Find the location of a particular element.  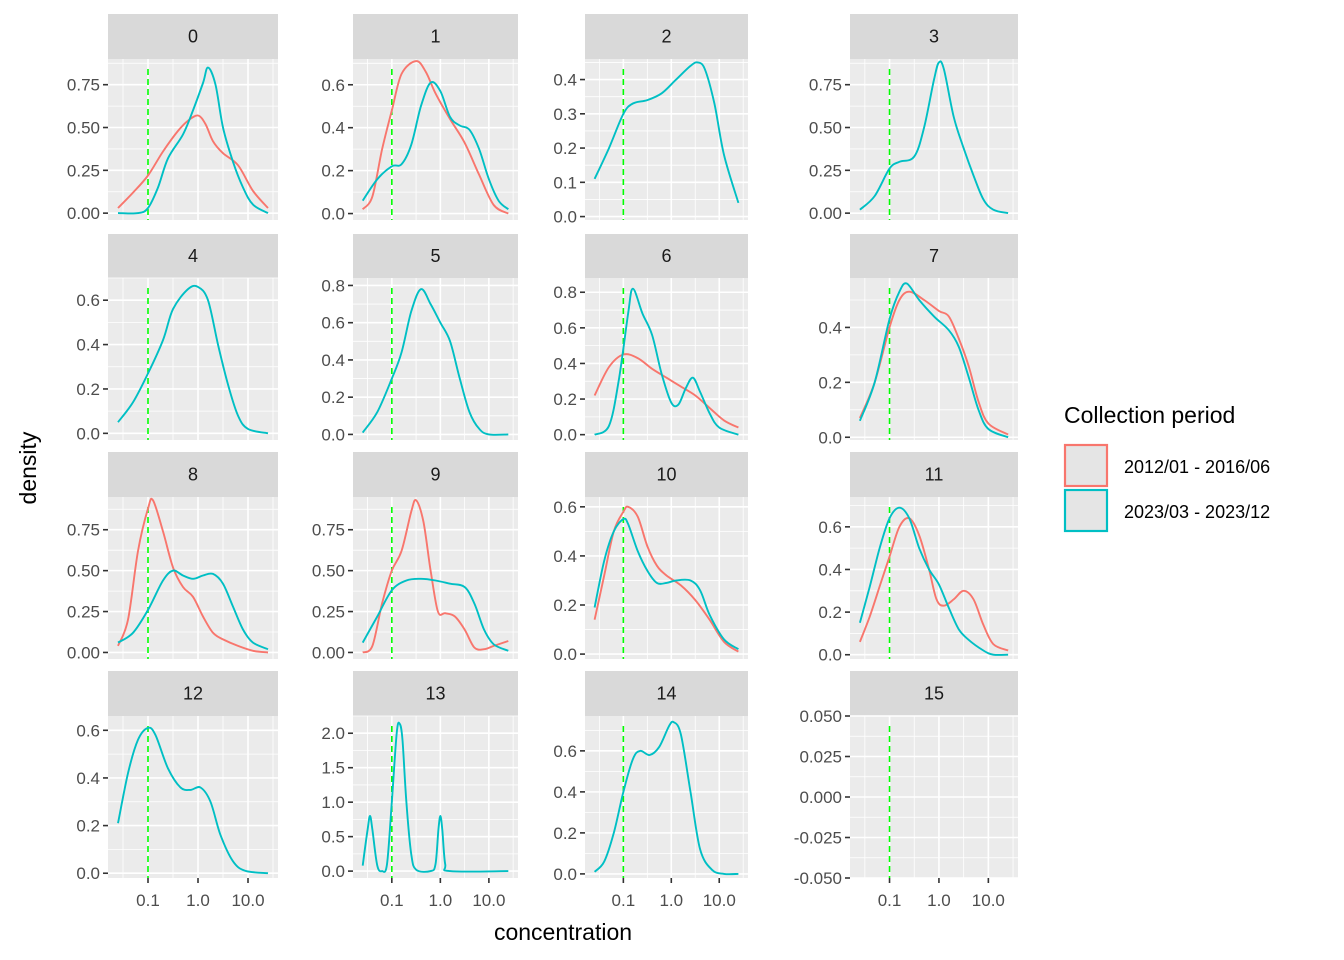

y-tick-label: 0.3 is located at coordinates (565, 114).